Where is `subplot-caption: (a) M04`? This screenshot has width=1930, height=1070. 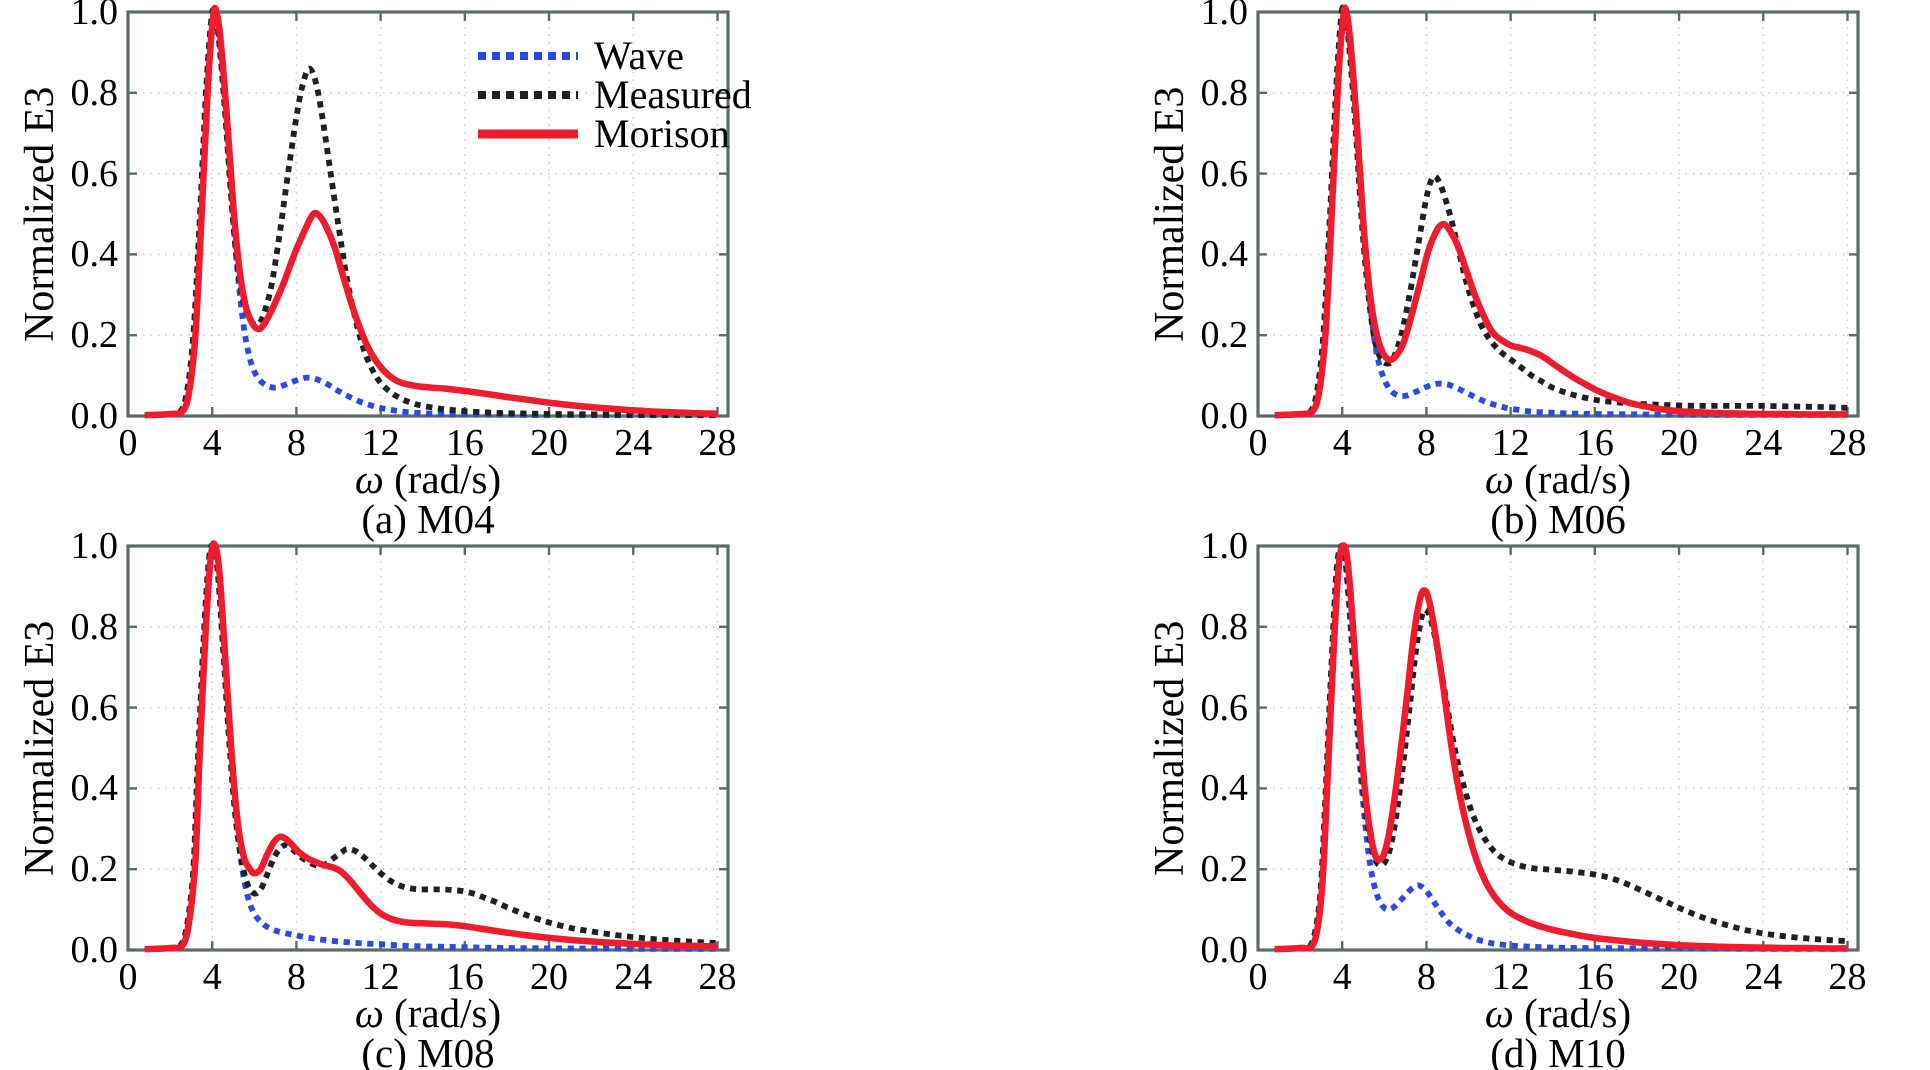 subplot-caption: (a) M04 is located at coordinates (428, 519).